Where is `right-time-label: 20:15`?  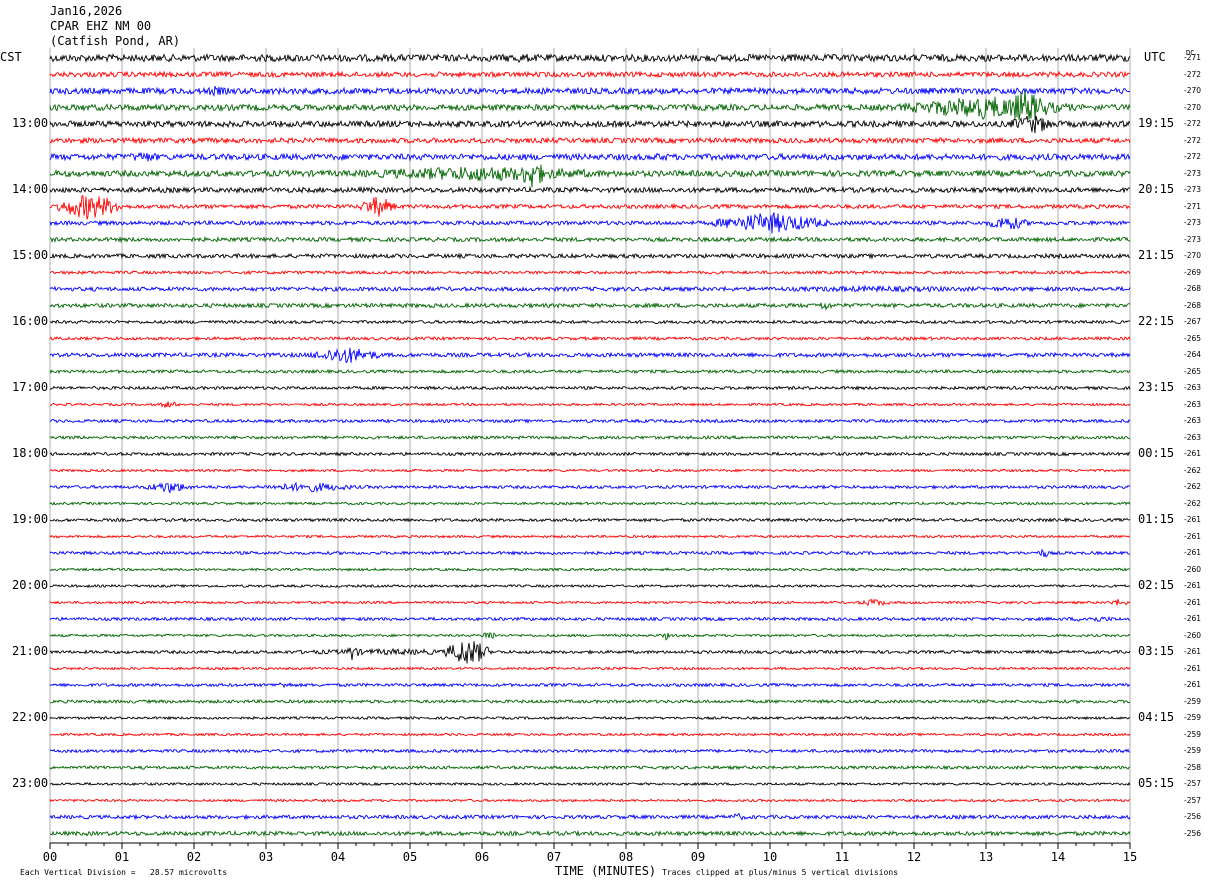
right-time-label: 20:15 is located at coordinates (1156, 189).